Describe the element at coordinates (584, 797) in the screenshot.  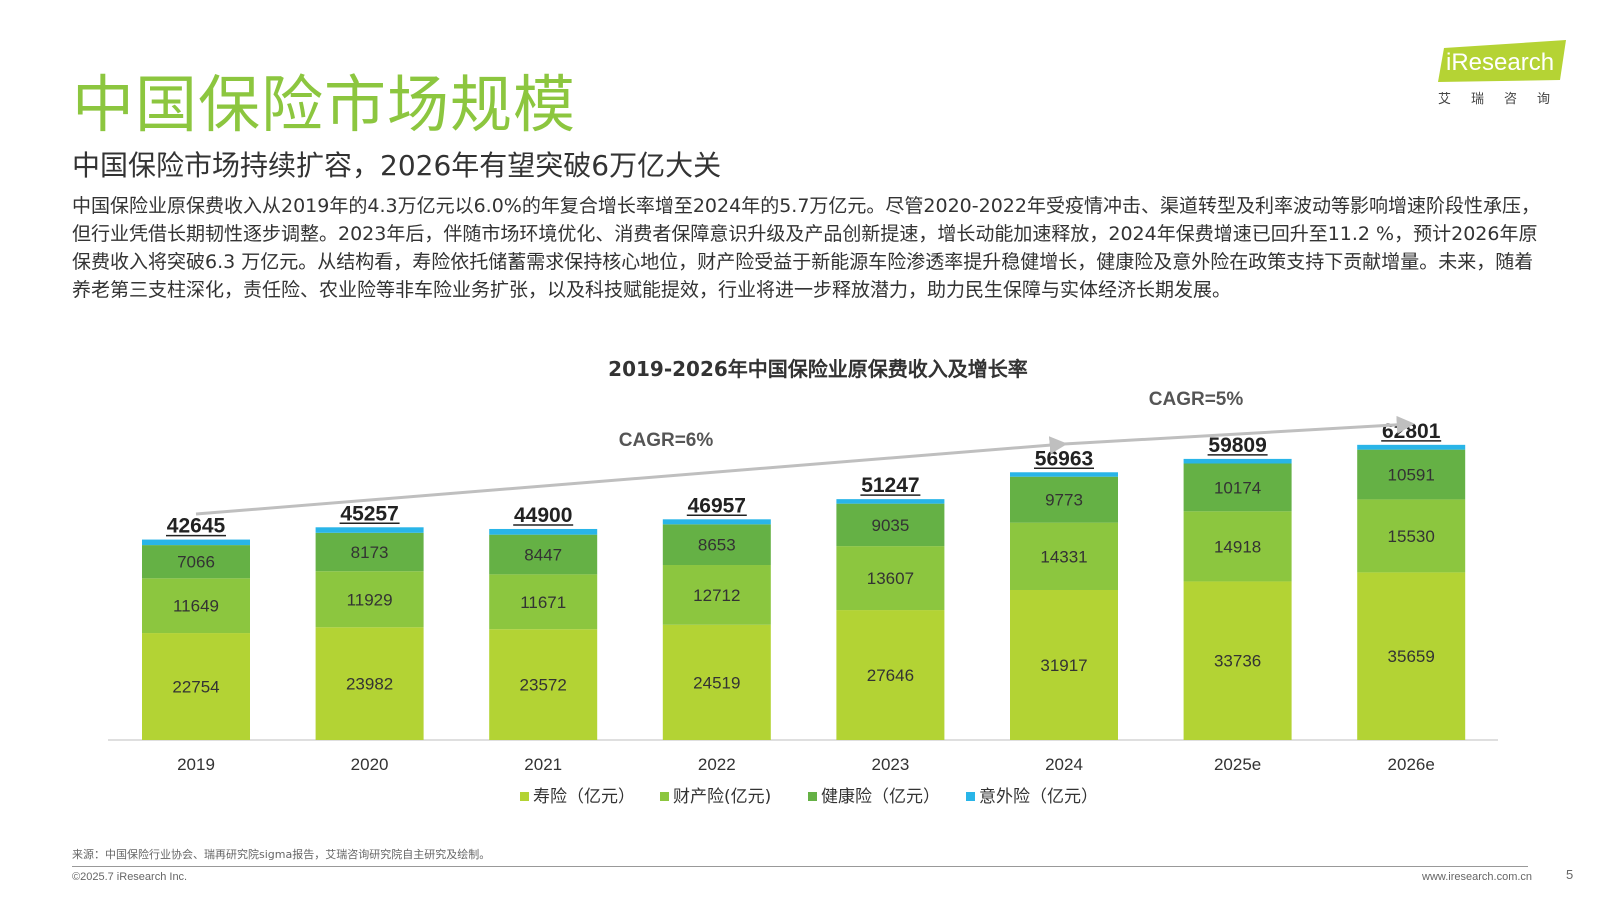
I see `legend-label: 寿险（亿元）` at that location.